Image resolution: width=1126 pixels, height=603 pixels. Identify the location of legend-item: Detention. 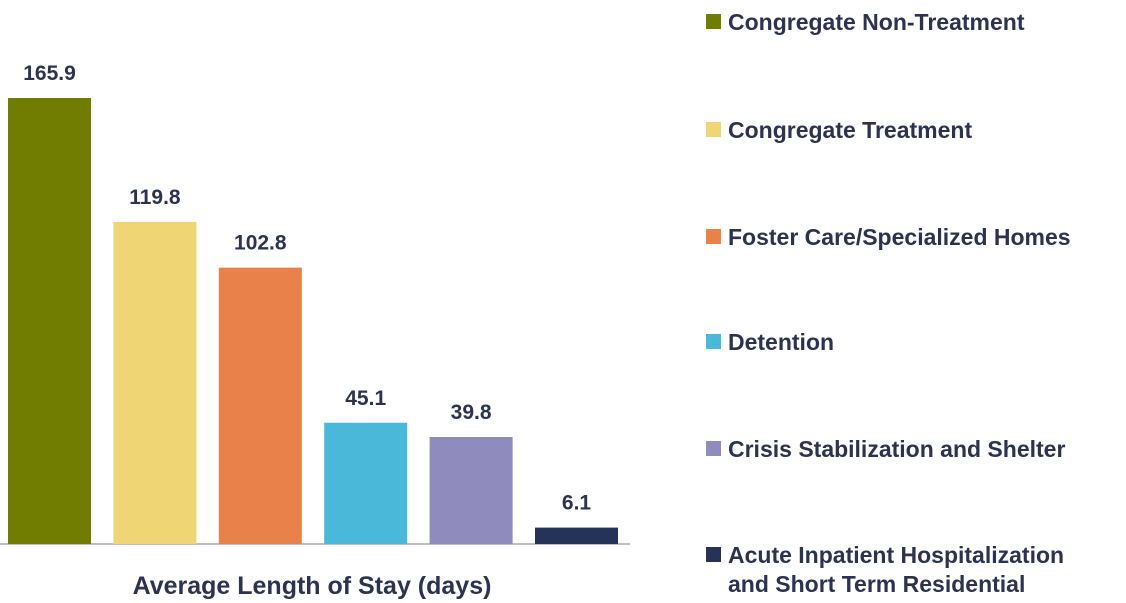
(902, 342).